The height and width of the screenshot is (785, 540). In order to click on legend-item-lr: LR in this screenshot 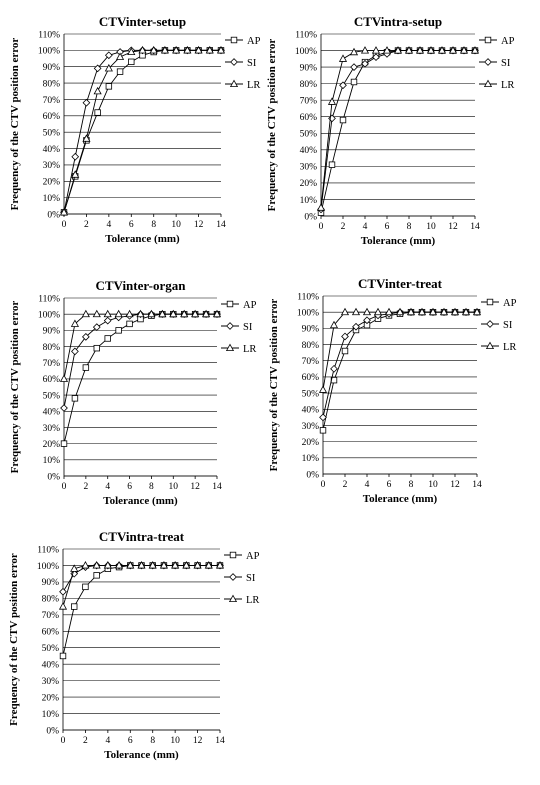, I will do `click(498, 347)`.